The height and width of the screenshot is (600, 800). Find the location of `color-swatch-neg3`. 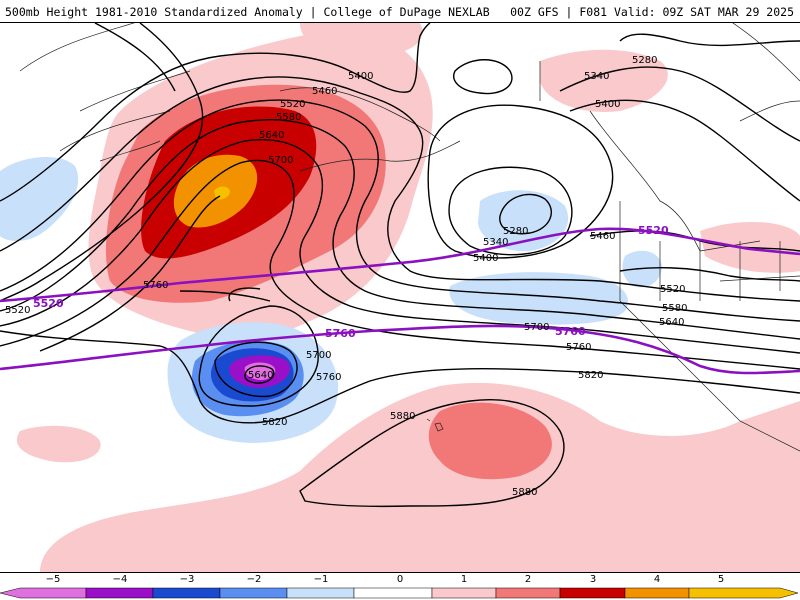

color-swatch-neg3 is located at coordinates (186, 593).